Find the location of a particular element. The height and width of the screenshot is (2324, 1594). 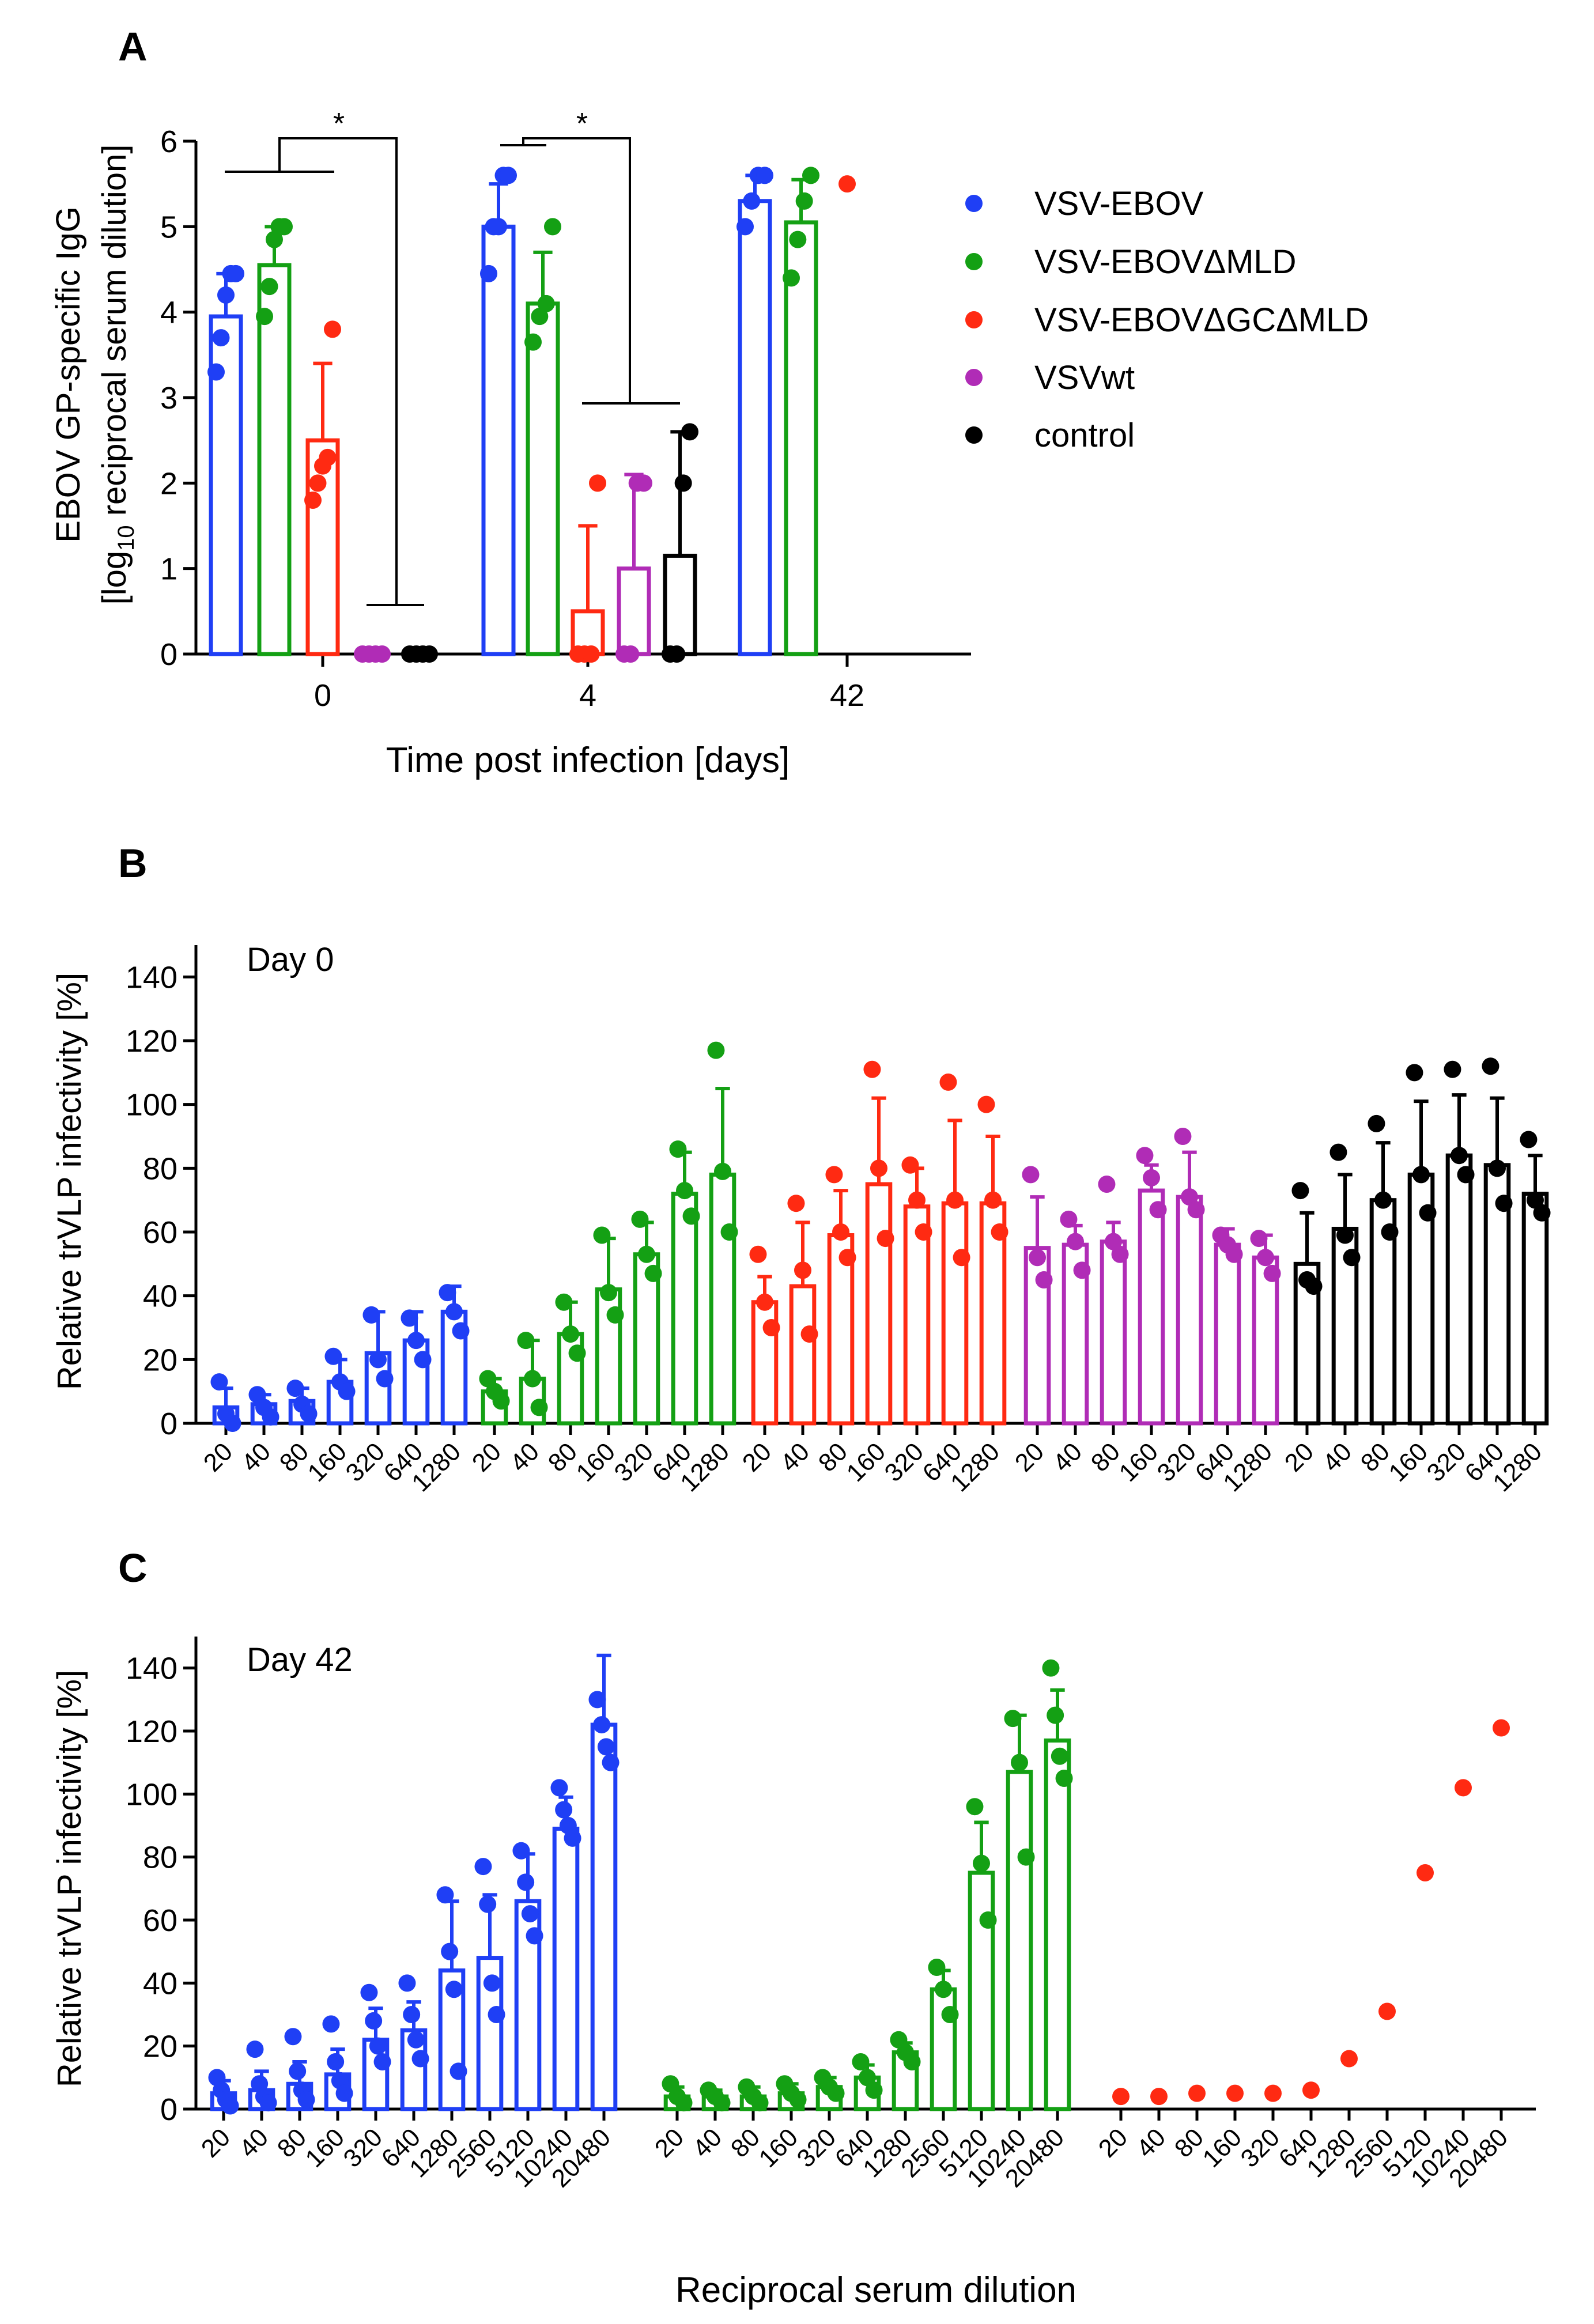

legend-marker-vsv-ebov-dgc-dmld is located at coordinates (974, 319).